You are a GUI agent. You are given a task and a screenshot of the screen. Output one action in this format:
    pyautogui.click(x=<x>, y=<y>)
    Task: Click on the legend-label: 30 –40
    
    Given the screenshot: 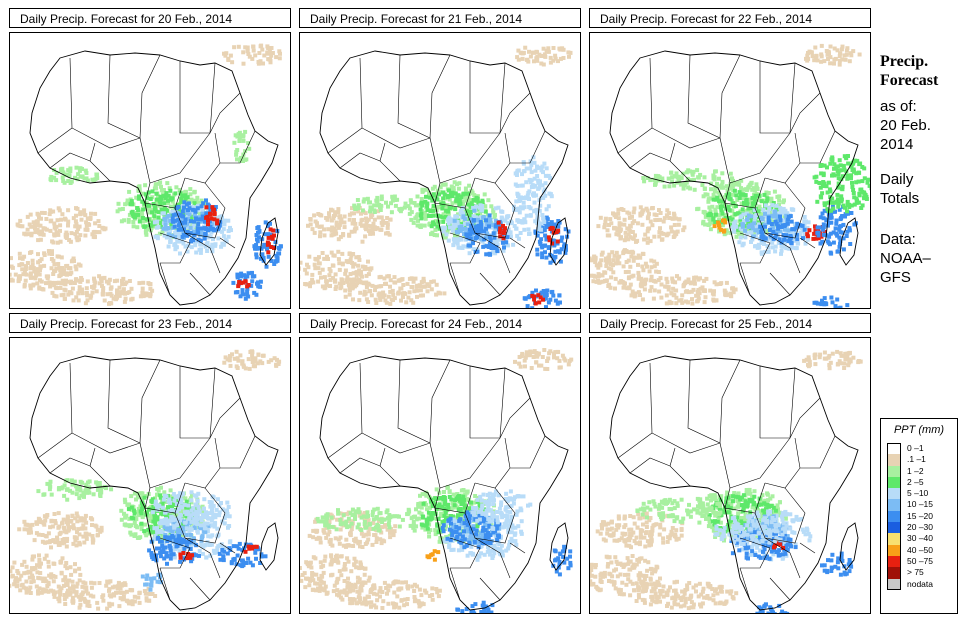 What is the action you would take?
    pyautogui.click(x=920, y=538)
    